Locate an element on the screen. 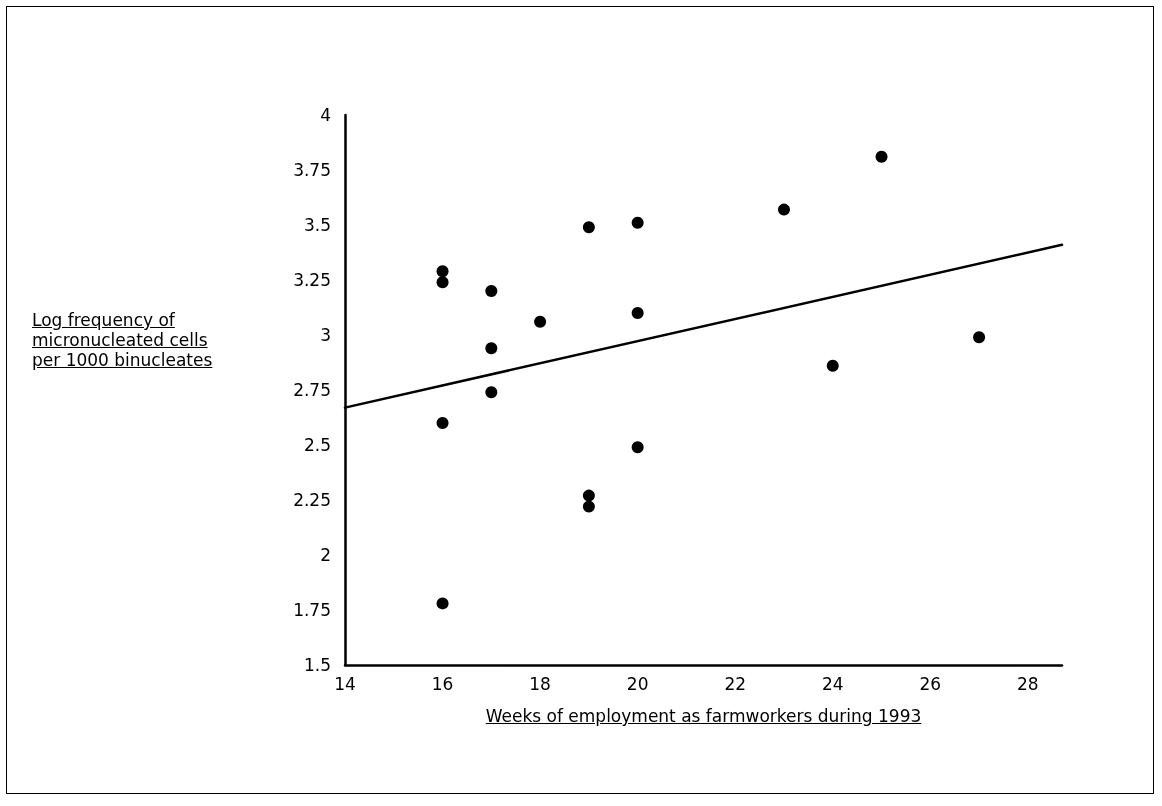 Image resolution: width=1162 pixels, height=806 pixels. x-tick-label: 18 is located at coordinates (540, 683).